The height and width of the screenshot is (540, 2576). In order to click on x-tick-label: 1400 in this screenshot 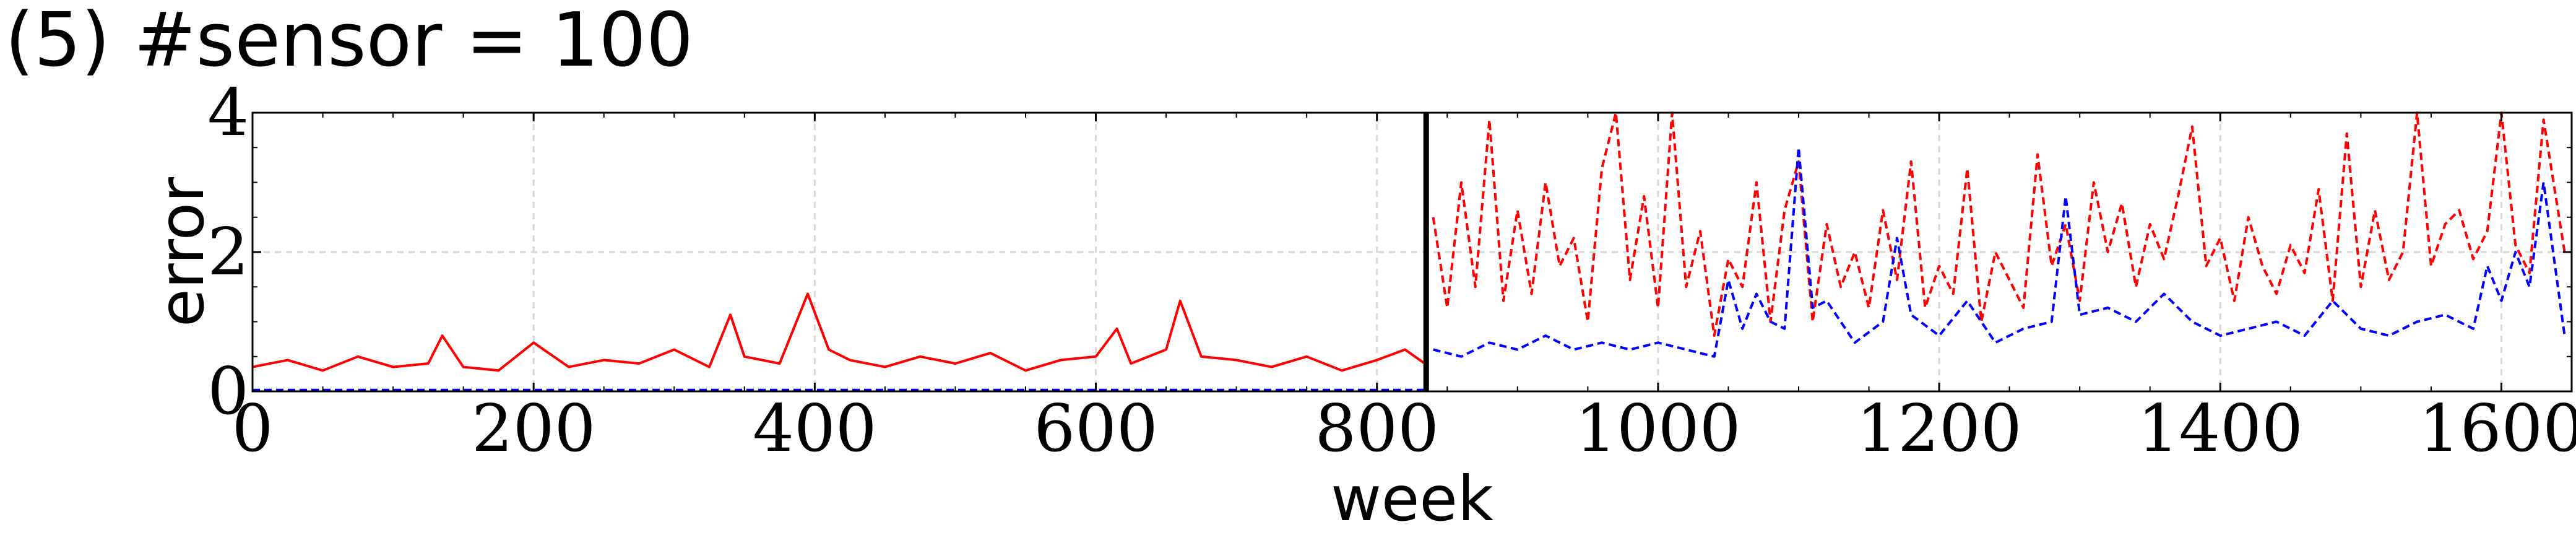, I will do `click(2220, 428)`.